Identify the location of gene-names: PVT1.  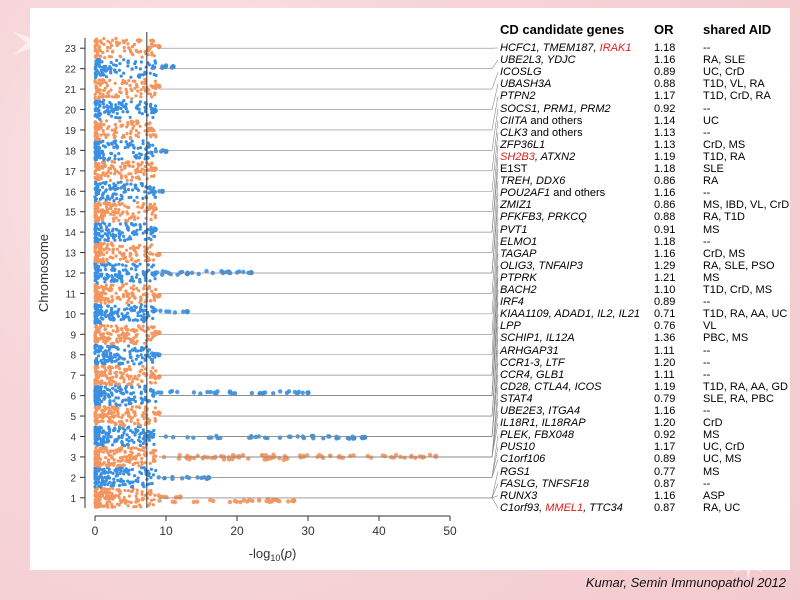
(514, 230).